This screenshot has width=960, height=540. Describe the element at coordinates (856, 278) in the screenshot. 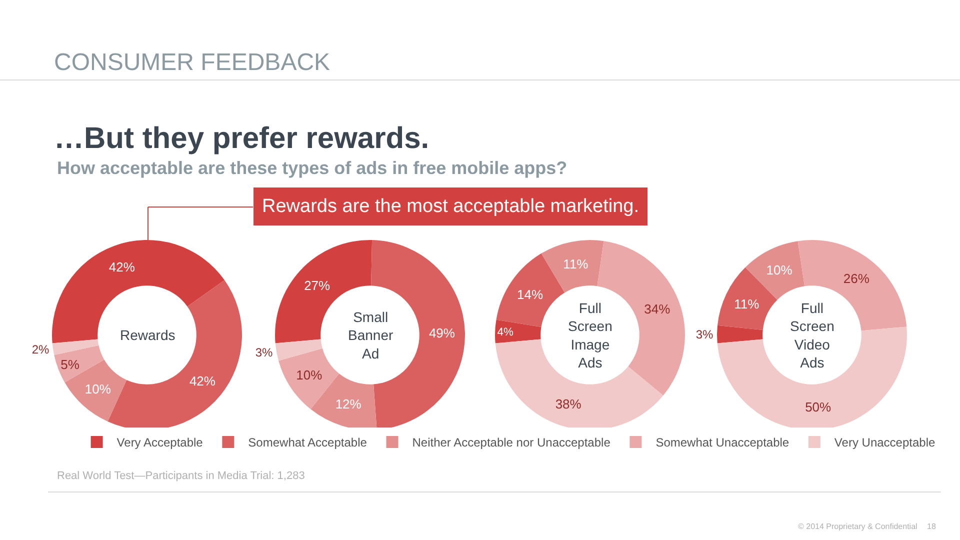

I see `data-label: 26%` at that location.